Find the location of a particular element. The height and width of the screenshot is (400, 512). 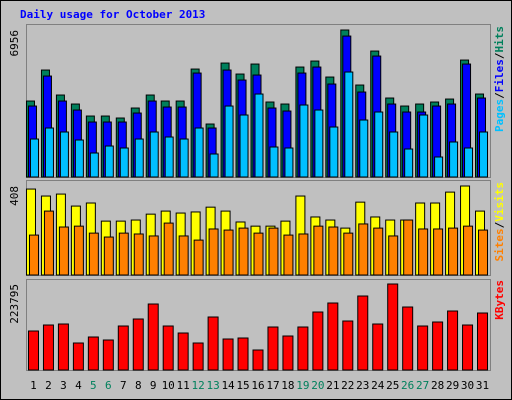

y-tick-label: 6956 is located at coordinates (14, 43).